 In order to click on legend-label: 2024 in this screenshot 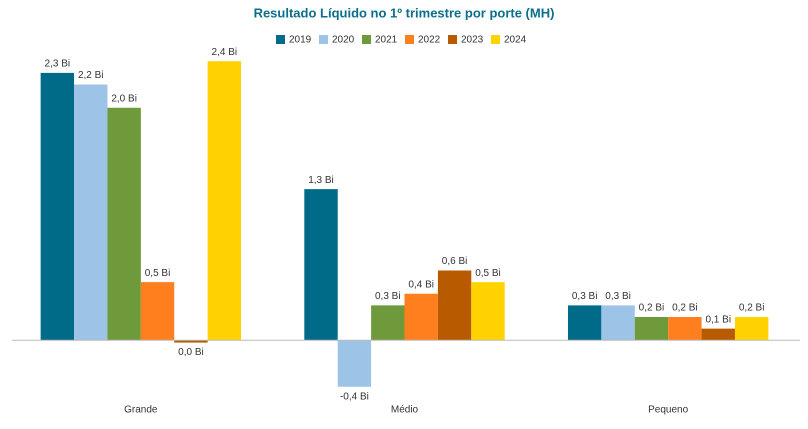, I will do `click(515, 40)`.